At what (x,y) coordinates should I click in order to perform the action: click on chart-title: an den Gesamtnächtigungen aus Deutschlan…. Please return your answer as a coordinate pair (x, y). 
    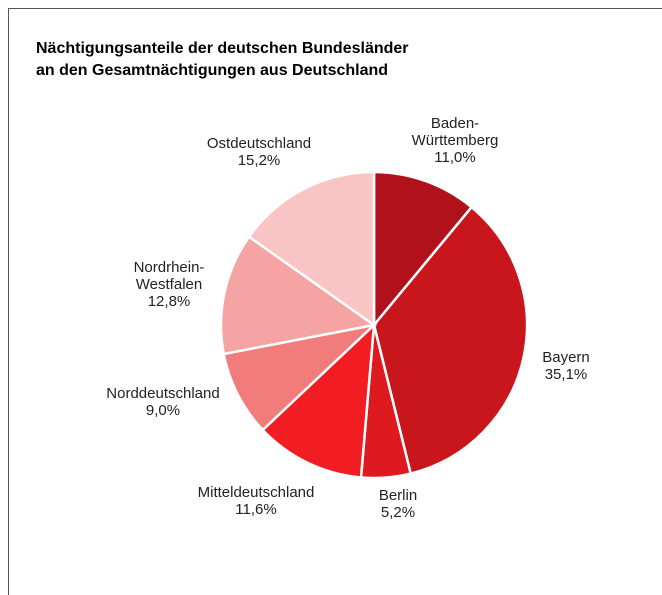
    Looking at the image, I should click on (212, 70).